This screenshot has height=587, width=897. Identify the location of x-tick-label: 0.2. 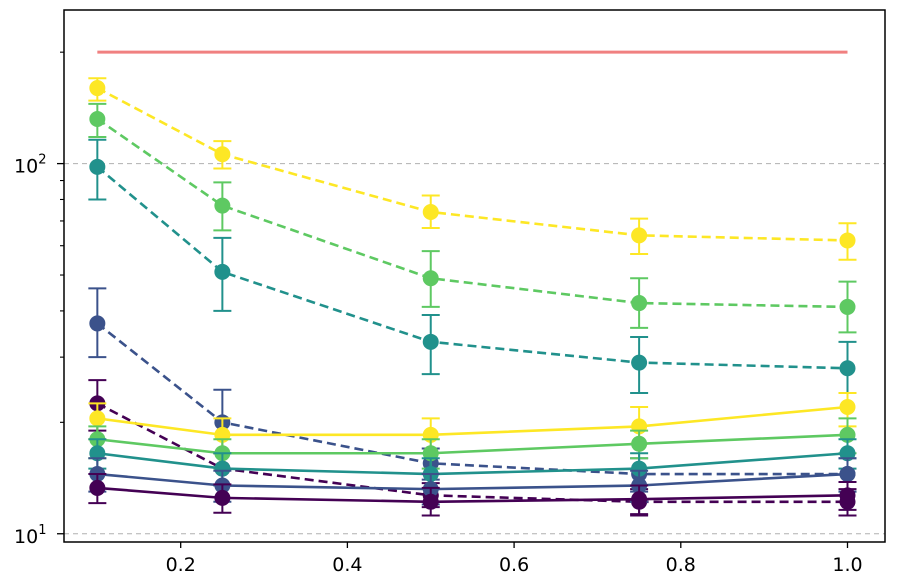
(181, 565).